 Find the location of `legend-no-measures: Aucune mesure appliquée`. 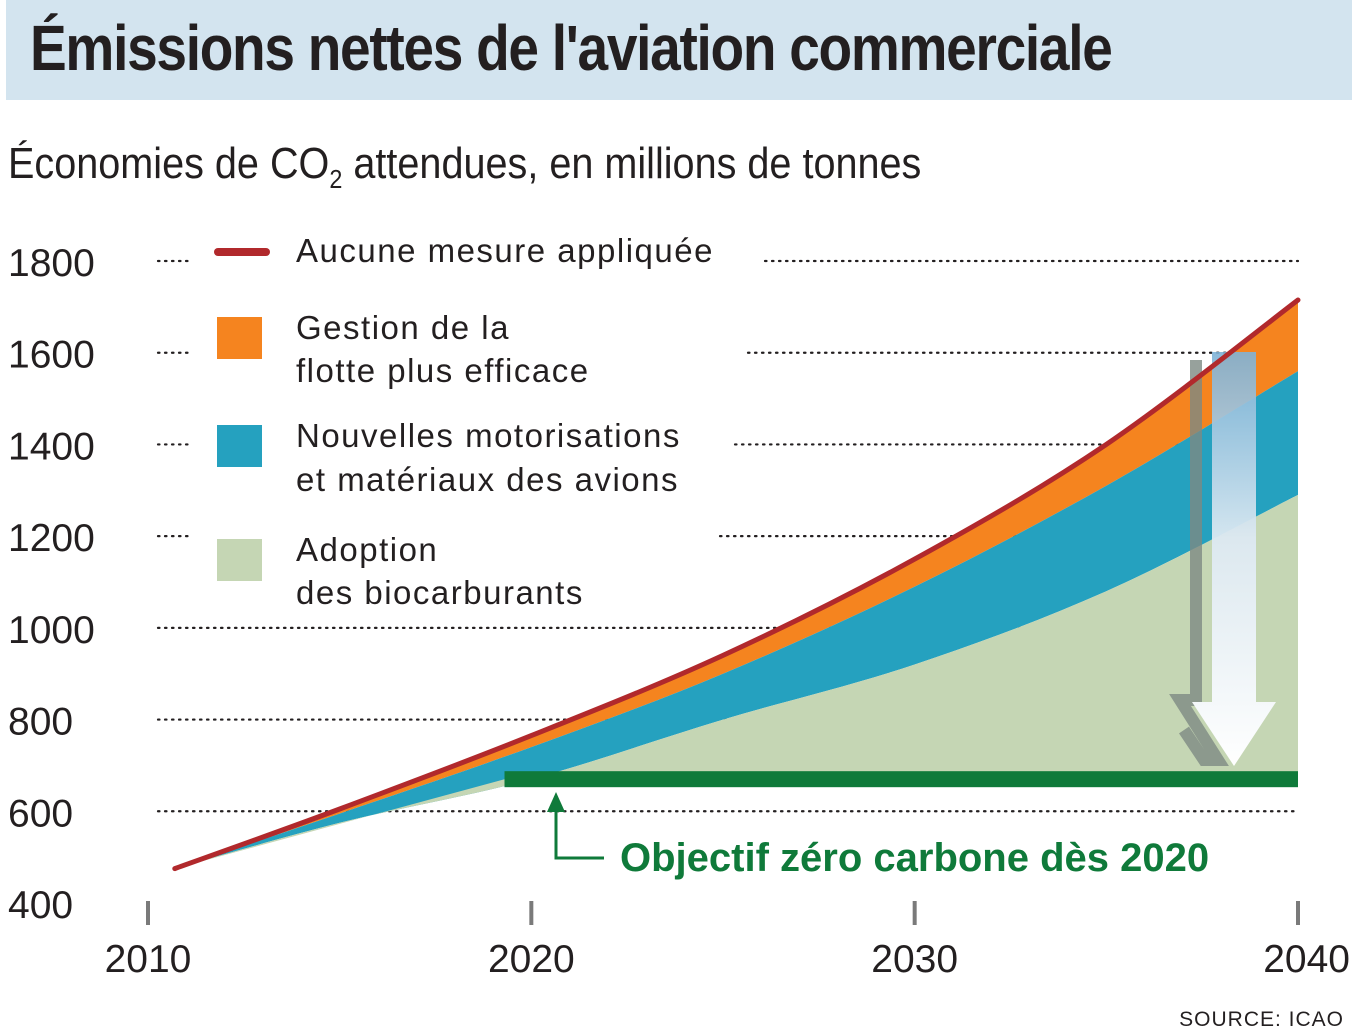

legend-no-measures: Aucune mesure appliquée is located at coordinates (464, 250).